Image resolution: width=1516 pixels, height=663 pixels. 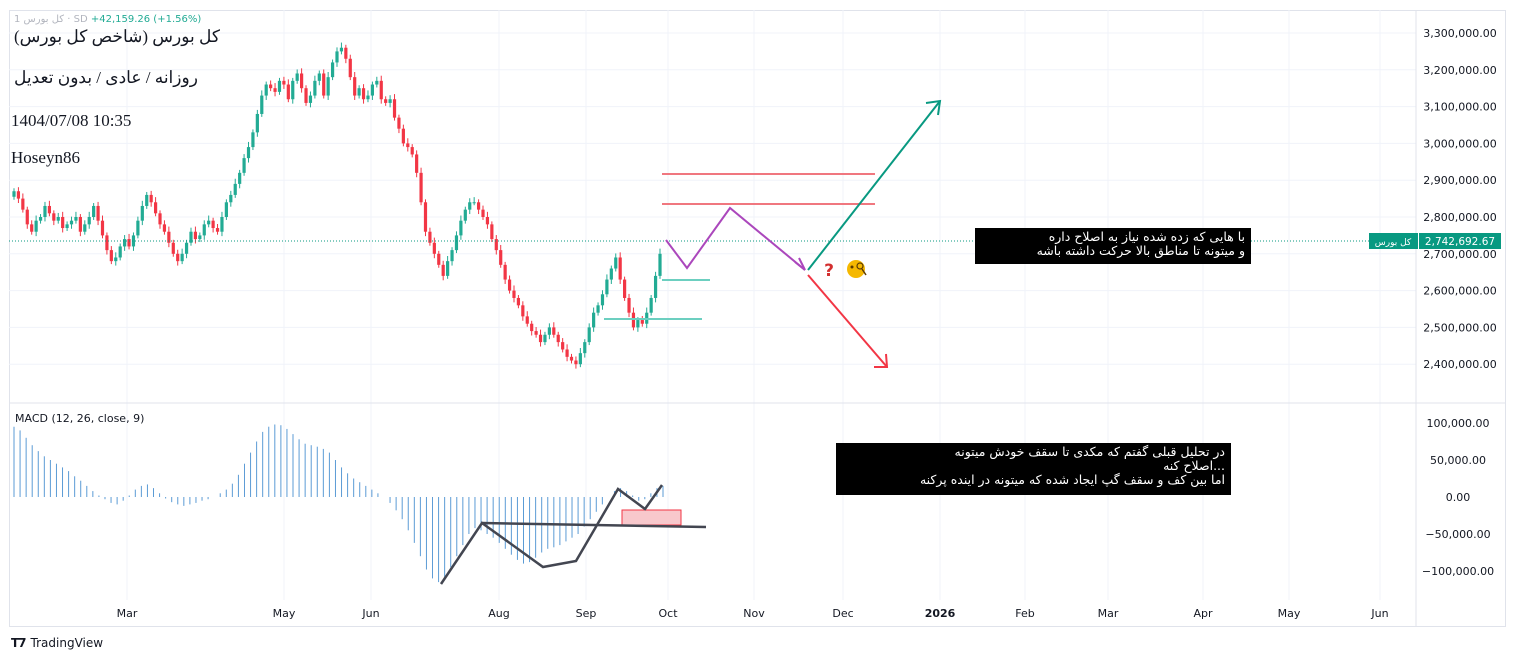 What do you see at coordinates (651, 517) in the screenshot?
I see `gap-box` at bounding box center [651, 517].